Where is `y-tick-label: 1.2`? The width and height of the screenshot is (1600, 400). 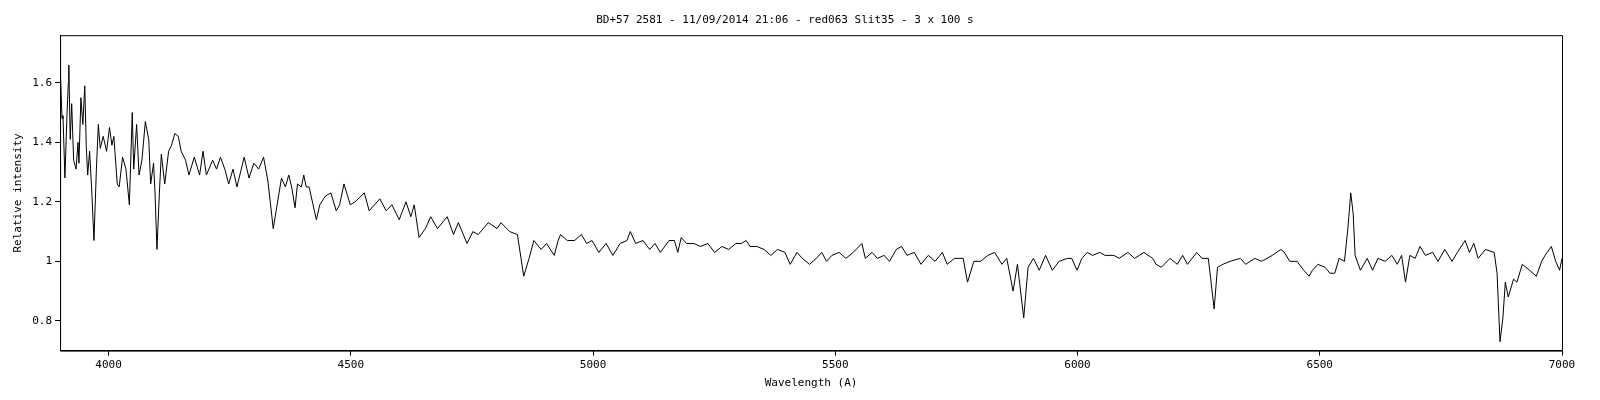
y-tick-label: 1.2 is located at coordinates (42, 201).